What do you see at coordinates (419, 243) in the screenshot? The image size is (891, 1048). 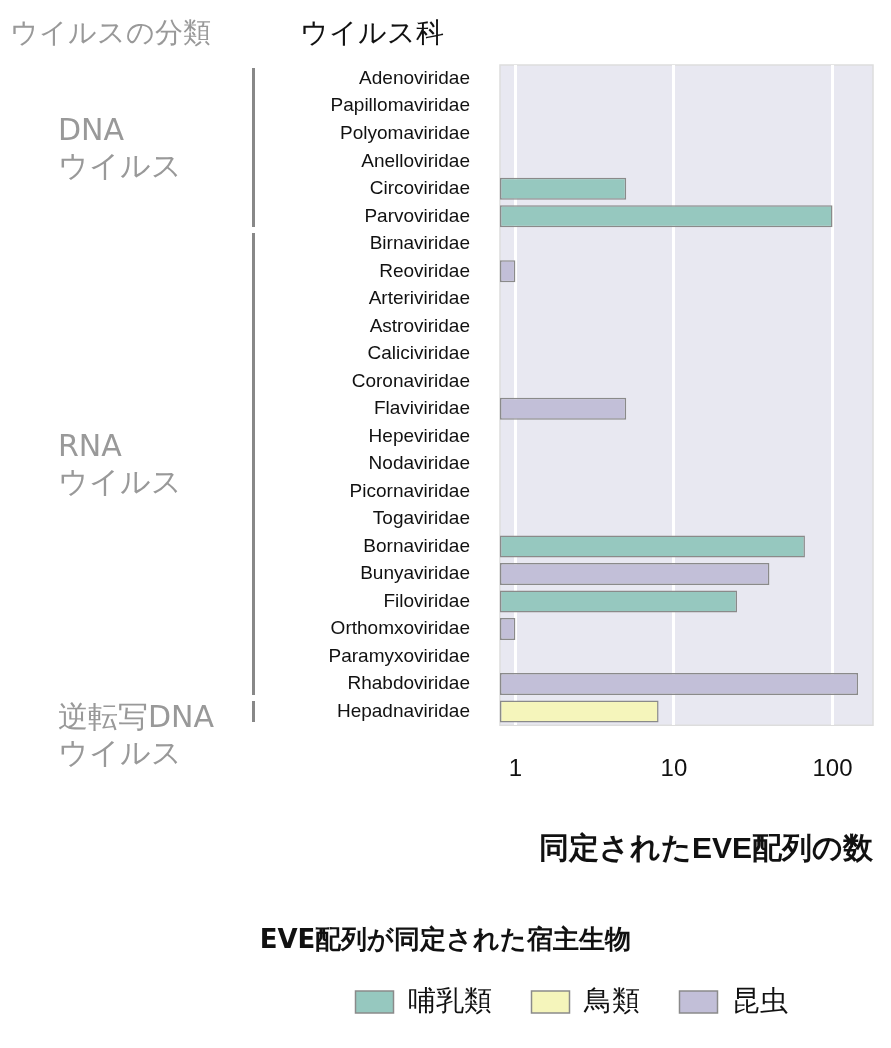 I see `y-tick-label: Birnaviridae` at bounding box center [419, 243].